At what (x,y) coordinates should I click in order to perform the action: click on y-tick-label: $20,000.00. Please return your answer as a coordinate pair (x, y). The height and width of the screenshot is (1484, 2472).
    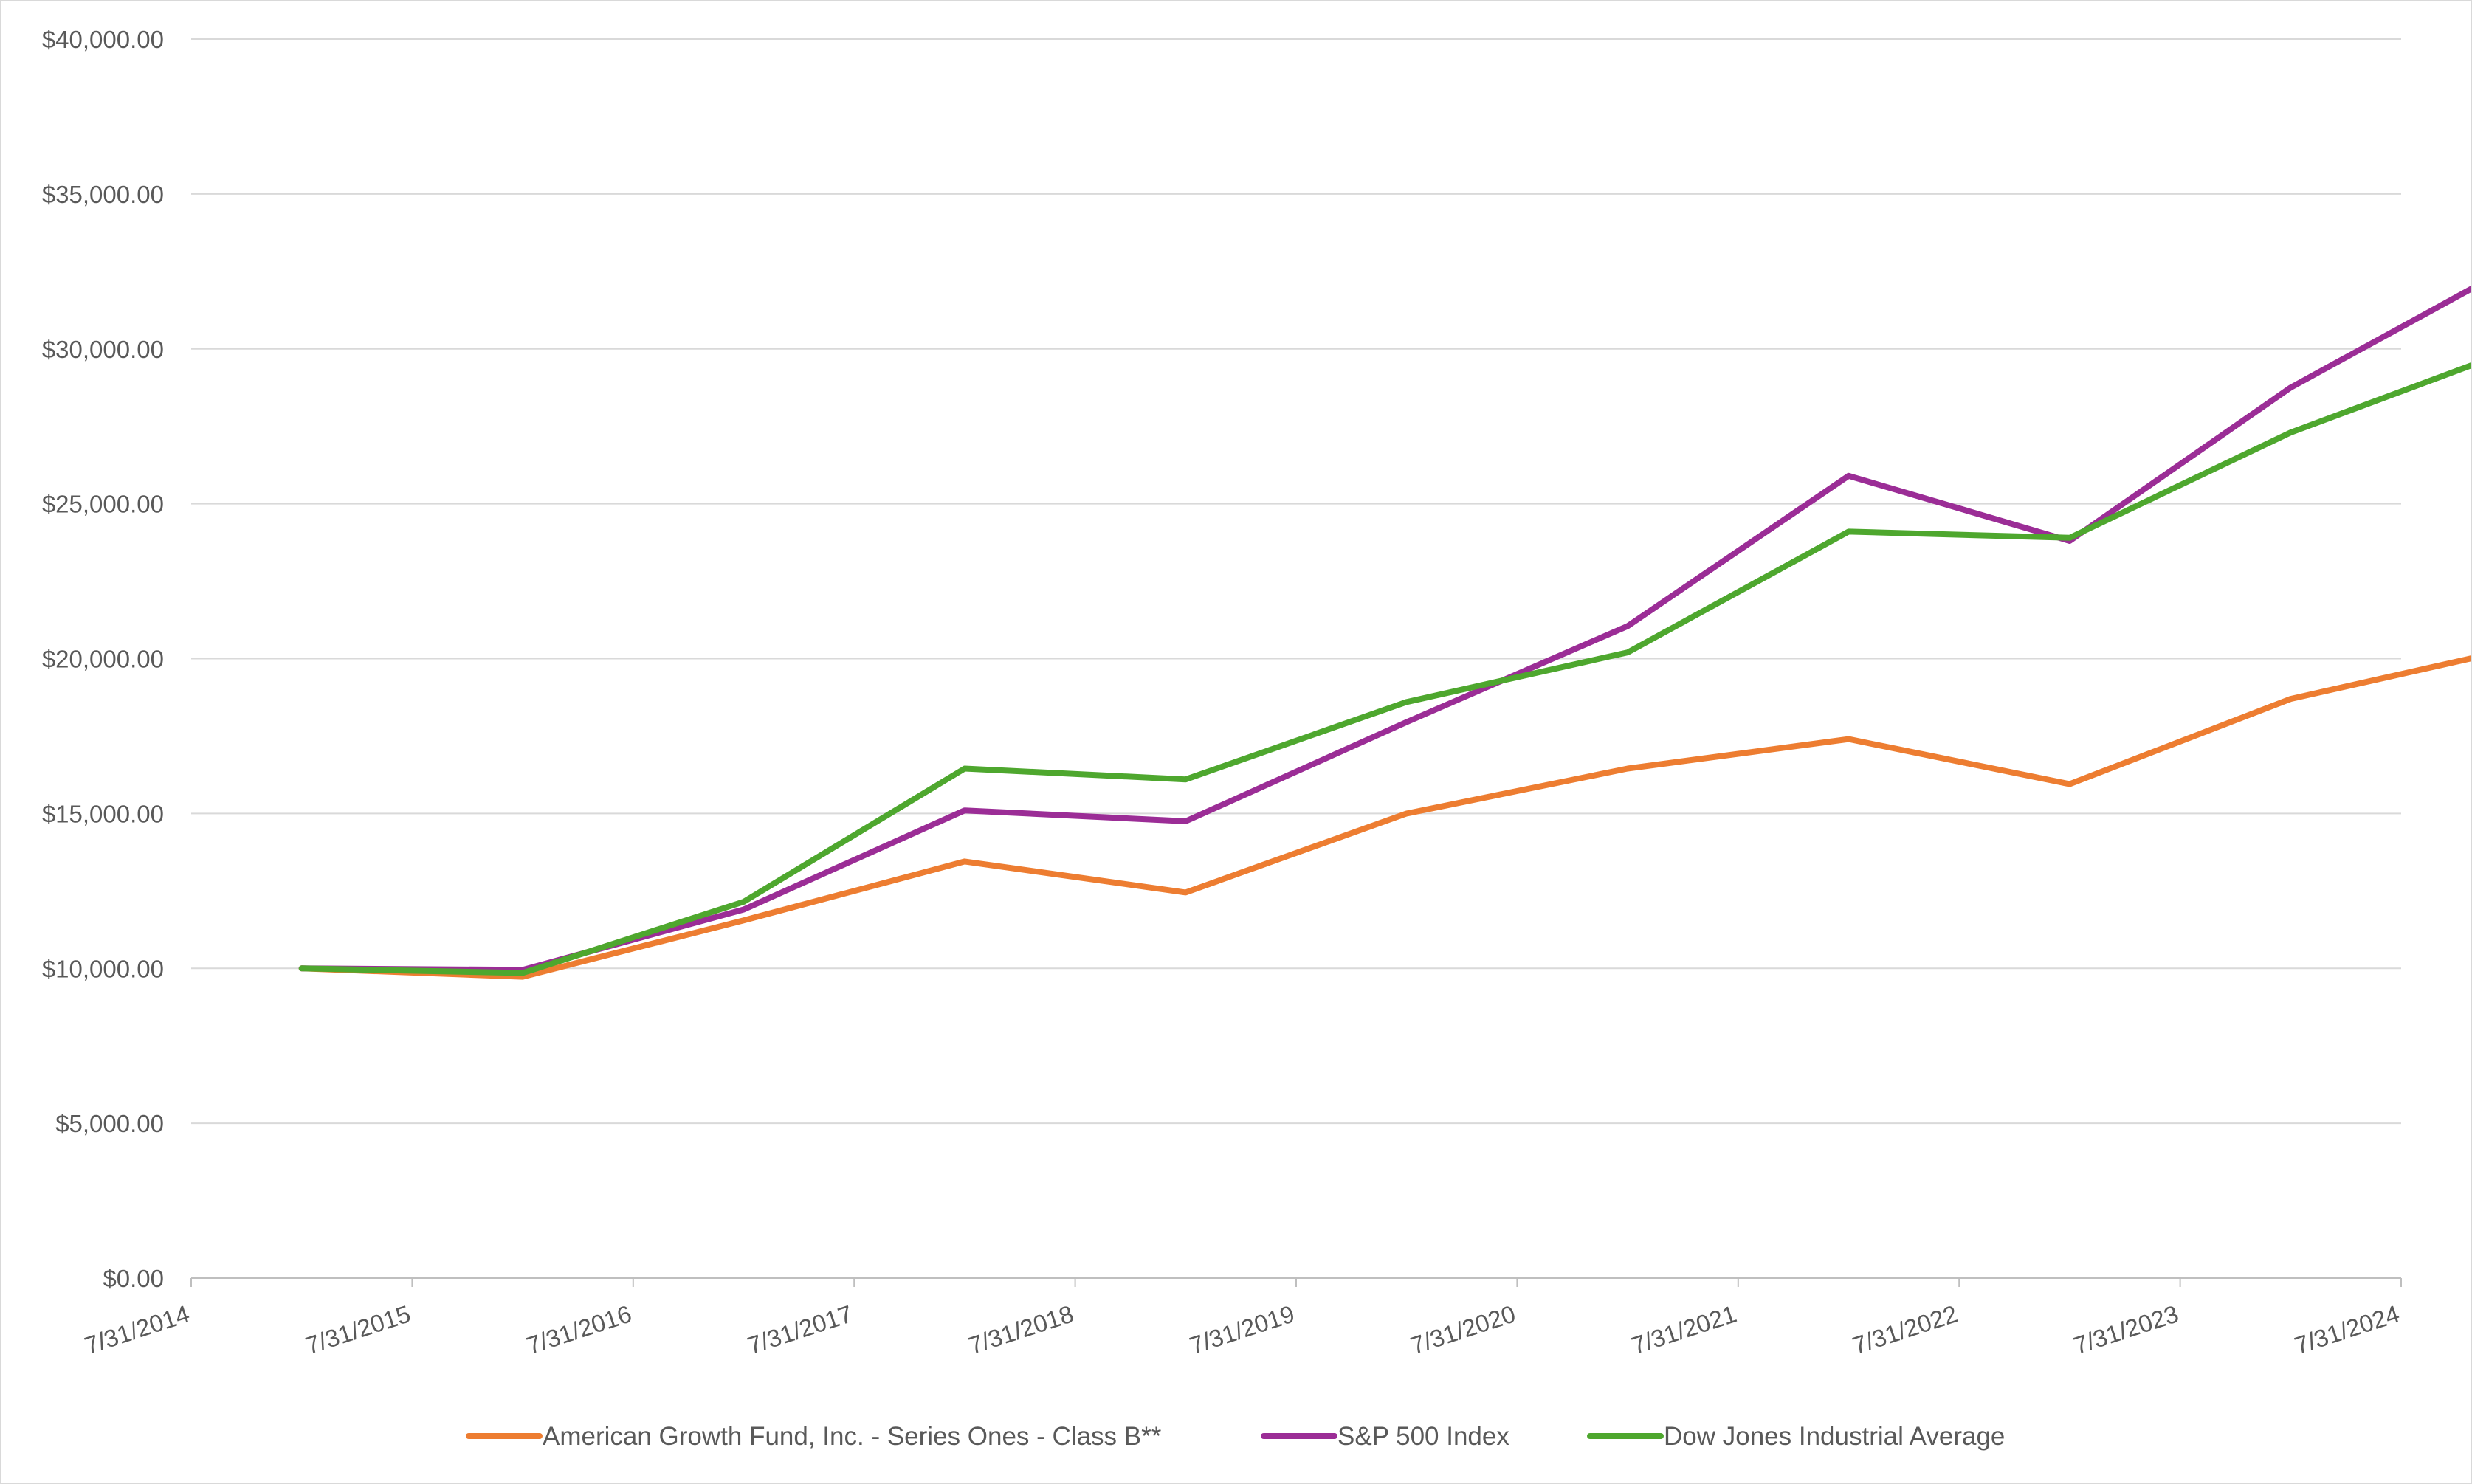
    Looking at the image, I should click on (103, 659).